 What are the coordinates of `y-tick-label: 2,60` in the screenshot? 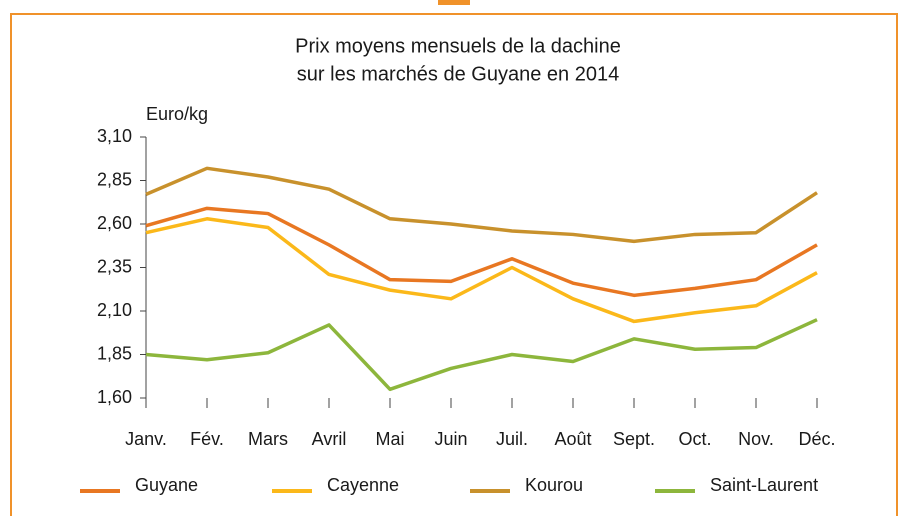 It's located at (114, 223).